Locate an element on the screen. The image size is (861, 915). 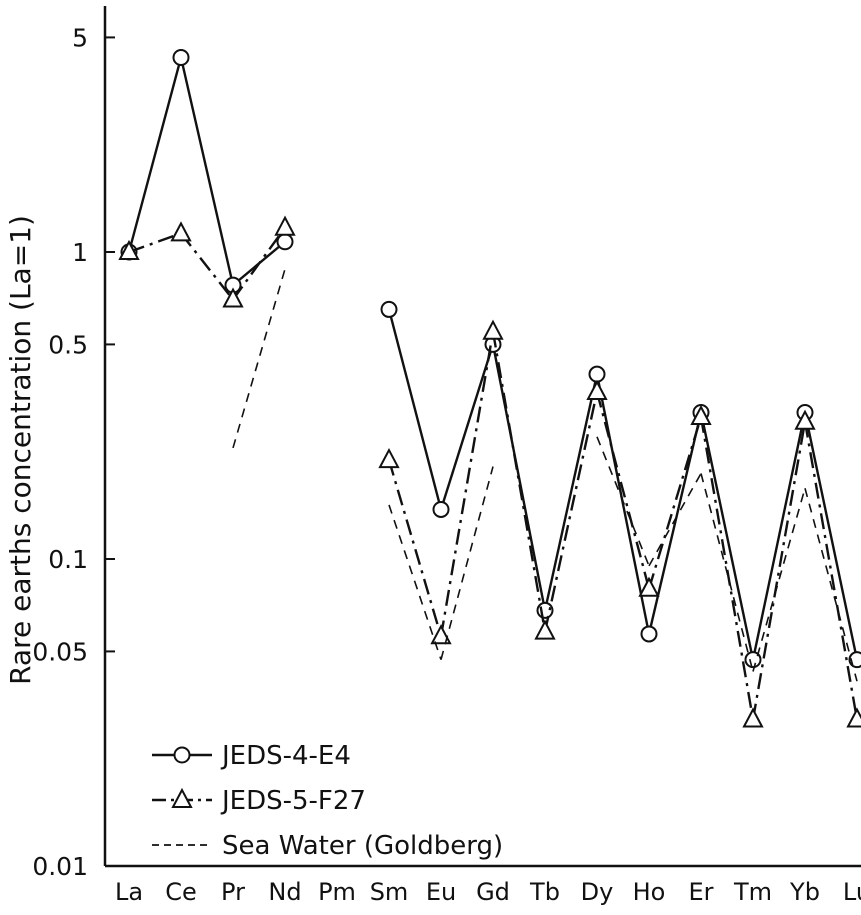
x-category-label: Gd is located at coordinates (493, 892).